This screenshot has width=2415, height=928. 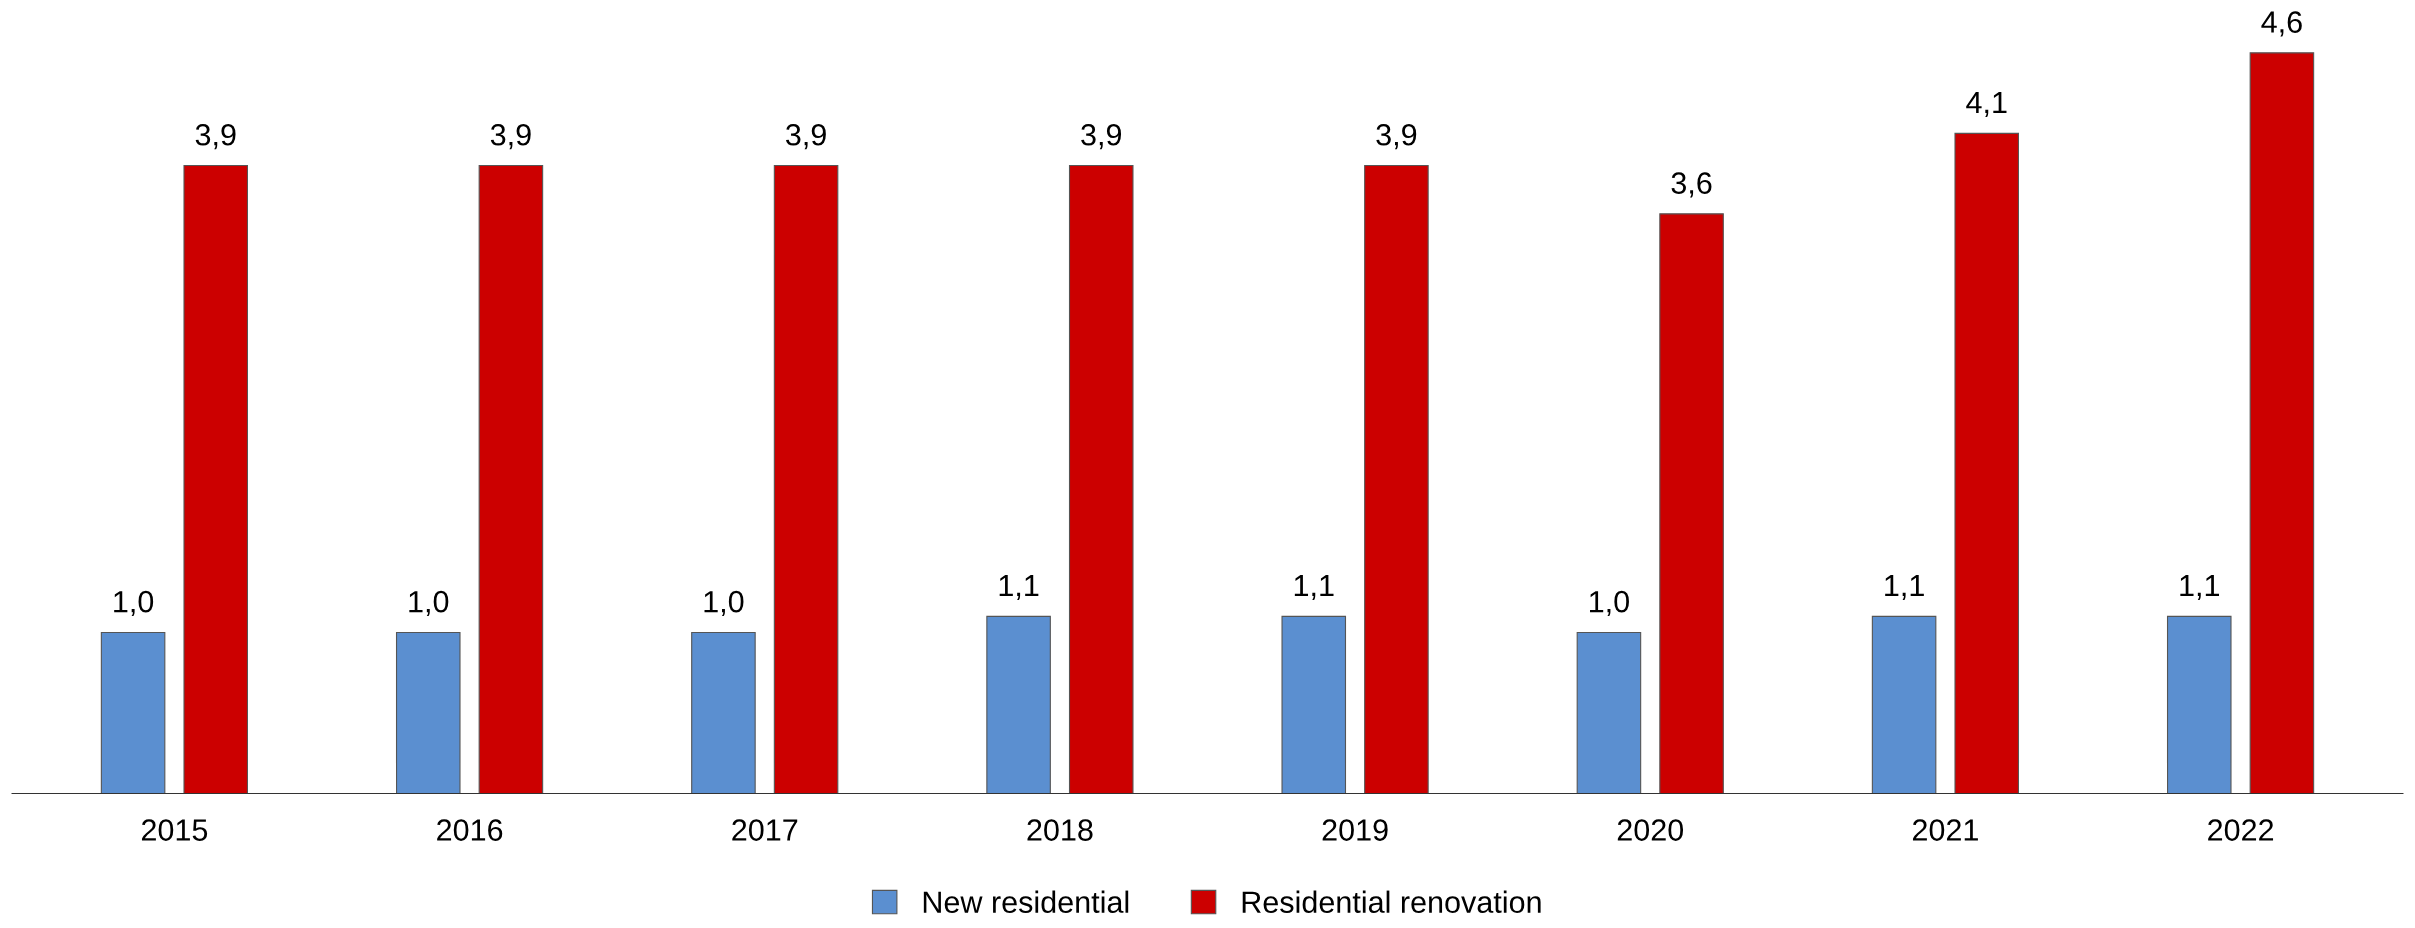 What do you see at coordinates (2241, 830) in the screenshot?
I see `x-tick-label: 2022` at bounding box center [2241, 830].